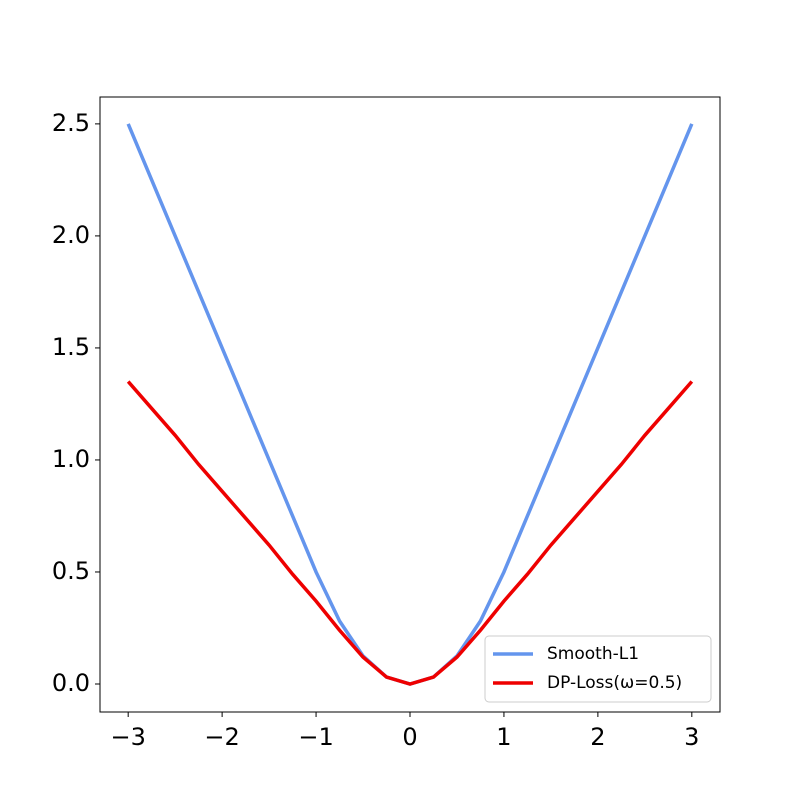 This screenshot has height=804, width=800. I want to click on y-tick-label: 1.5, so click(71, 347).